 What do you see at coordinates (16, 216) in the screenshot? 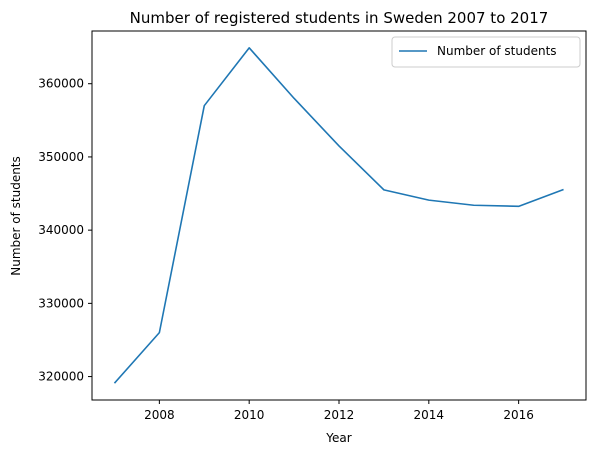
I see `y-axis-label: Number of students` at bounding box center [16, 216].